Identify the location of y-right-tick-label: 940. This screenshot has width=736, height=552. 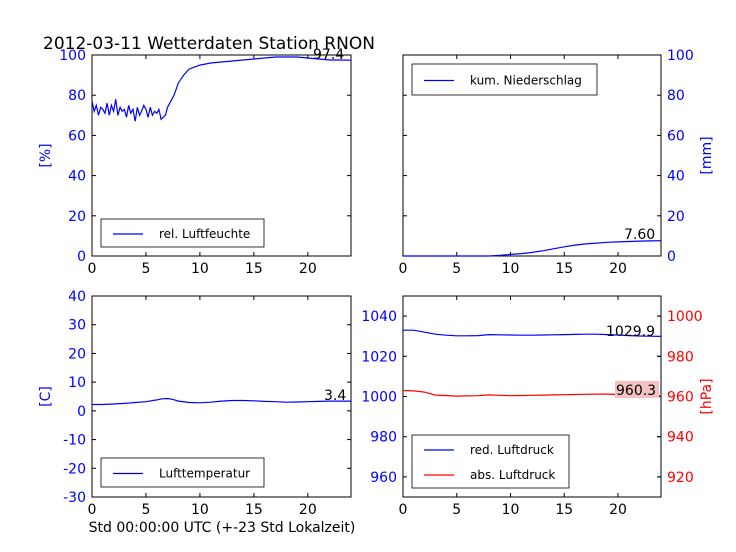
(680, 438).